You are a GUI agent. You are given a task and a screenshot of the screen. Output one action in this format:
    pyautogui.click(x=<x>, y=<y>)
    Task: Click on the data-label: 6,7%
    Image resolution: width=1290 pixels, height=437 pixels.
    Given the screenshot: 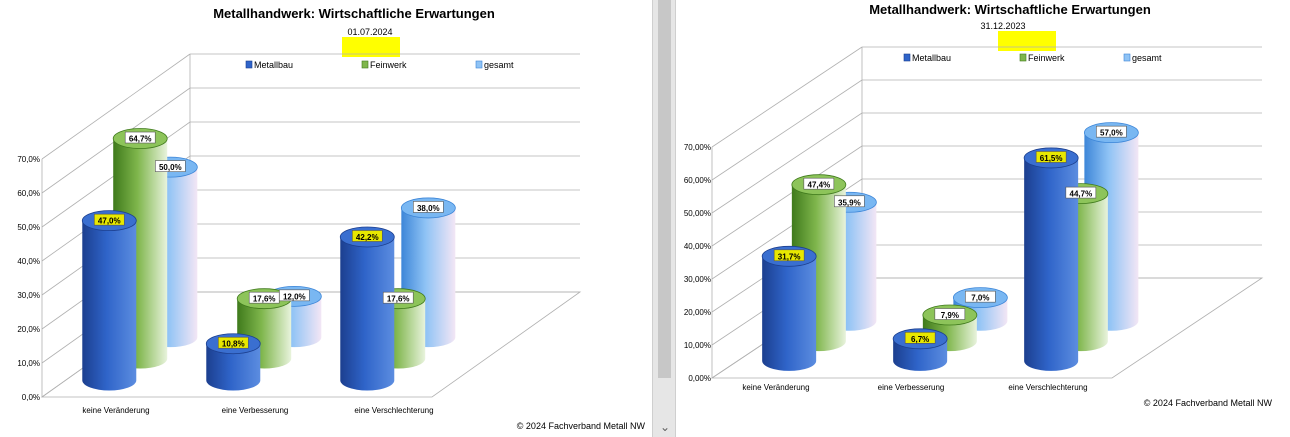 What is the action you would take?
    pyautogui.click(x=920, y=339)
    